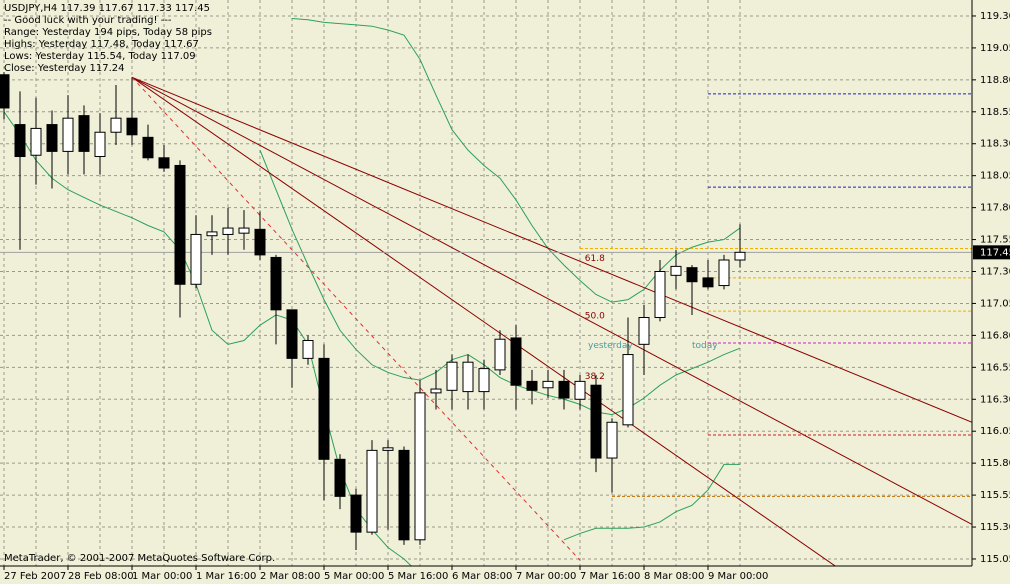 The image size is (1010, 584). I want to click on y-tick-label: 118.80, so click(995, 80).